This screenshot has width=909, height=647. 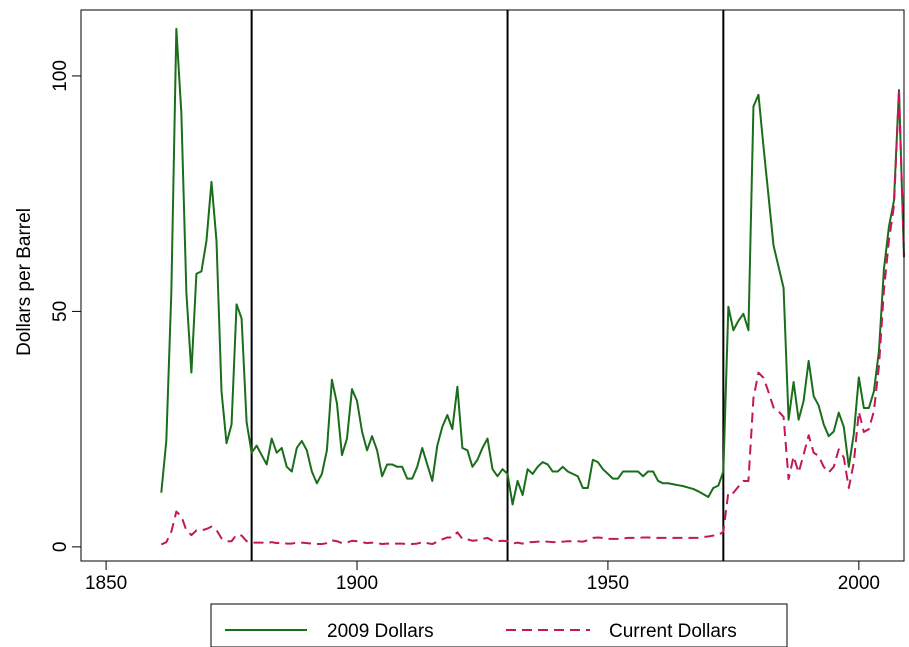 I want to click on y-axis-title: Dollars per Barrel, so click(x=24, y=282).